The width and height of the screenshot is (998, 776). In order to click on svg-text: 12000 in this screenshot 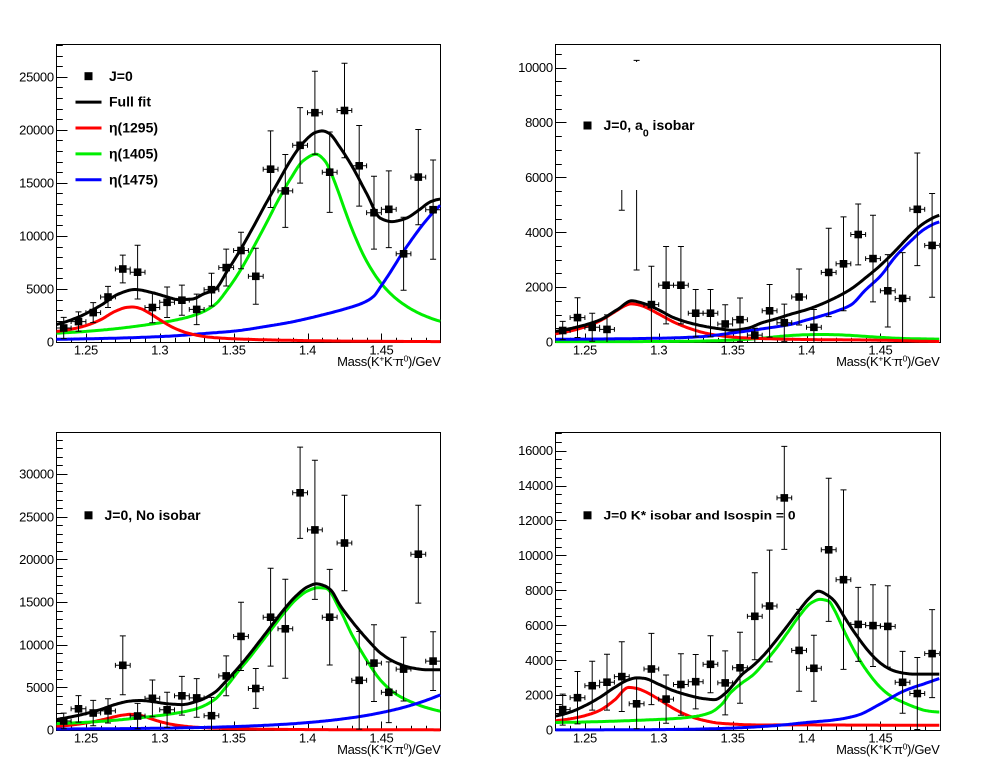, I will do `click(535, 520)`.